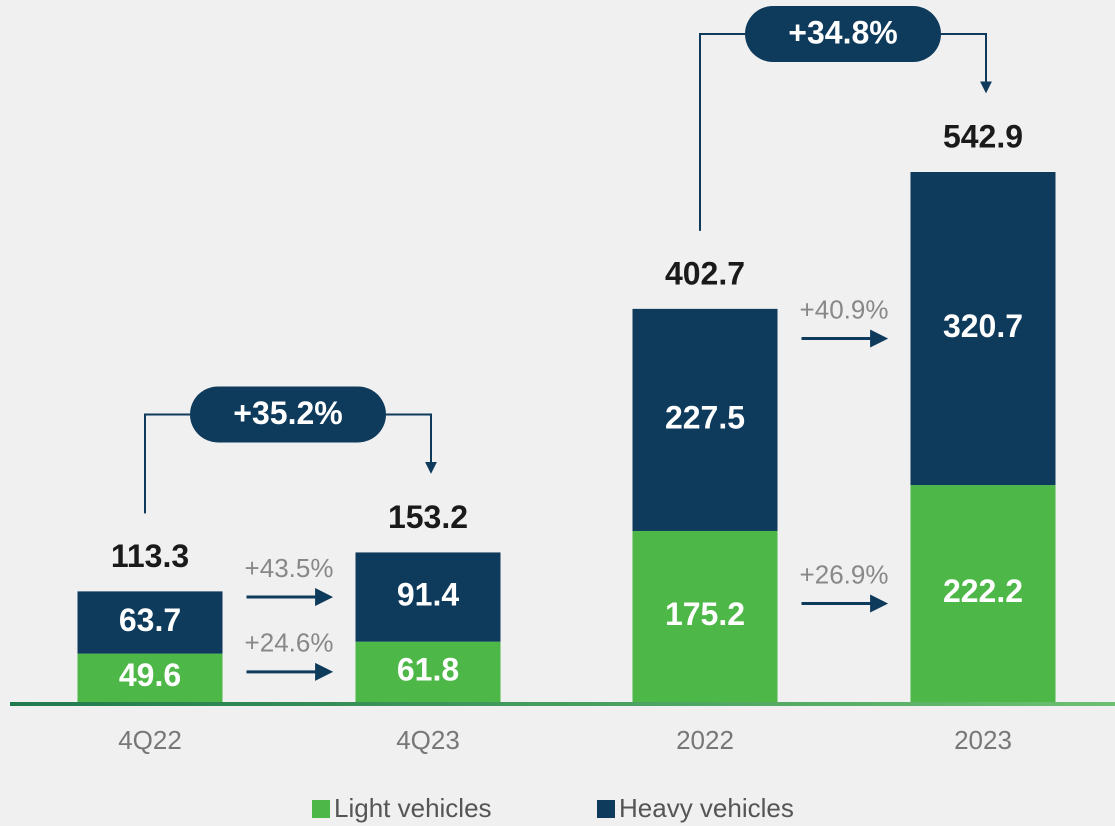  What do you see at coordinates (562, 704) in the screenshot?
I see `baseline` at bounding box center [562, 704].